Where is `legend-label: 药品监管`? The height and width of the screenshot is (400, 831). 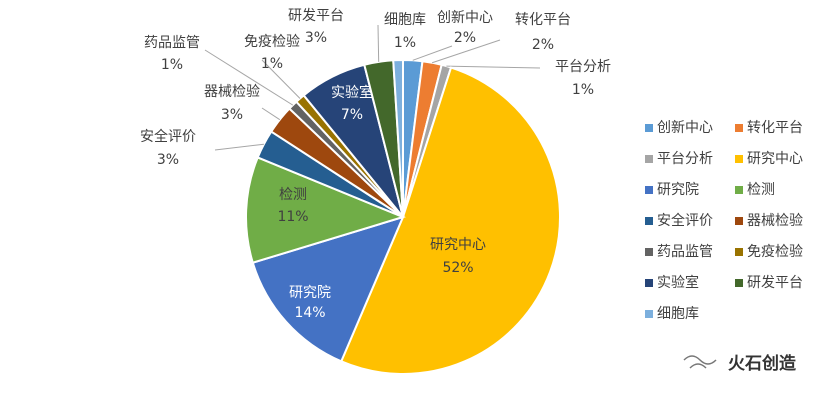 legend-label: 药品监管 is located at coordinates (685, 252).